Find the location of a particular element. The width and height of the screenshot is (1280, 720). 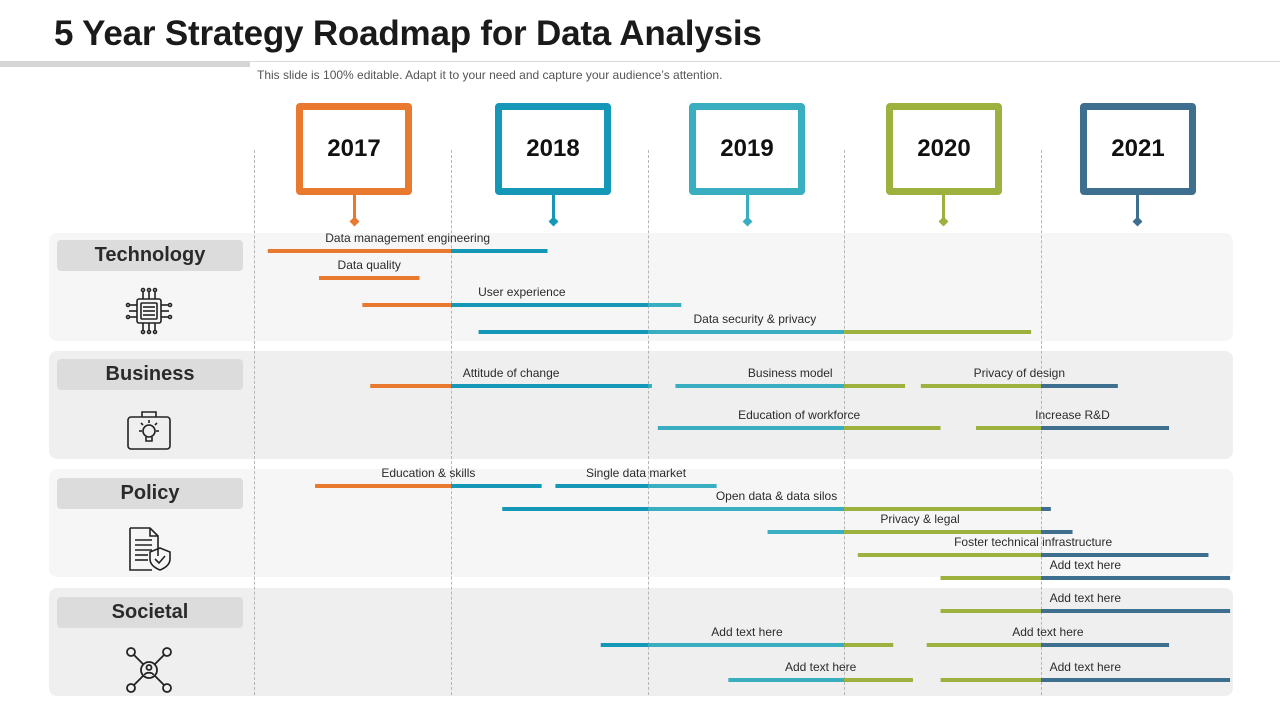

network-user-icon is located at coordinates (149, 670).